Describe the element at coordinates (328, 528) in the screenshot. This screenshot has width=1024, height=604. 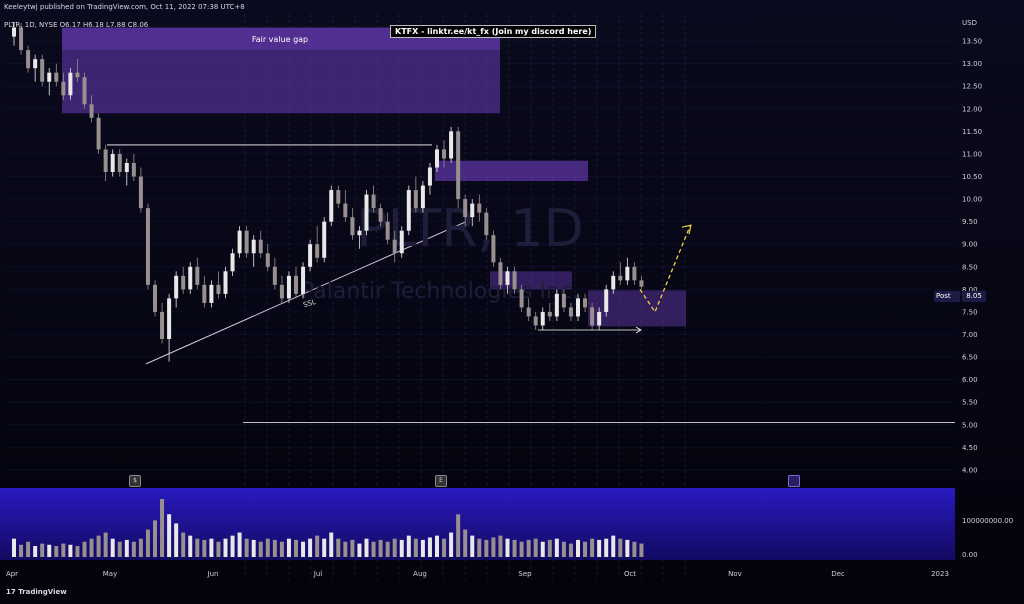
I see `volume-bars` at that location.